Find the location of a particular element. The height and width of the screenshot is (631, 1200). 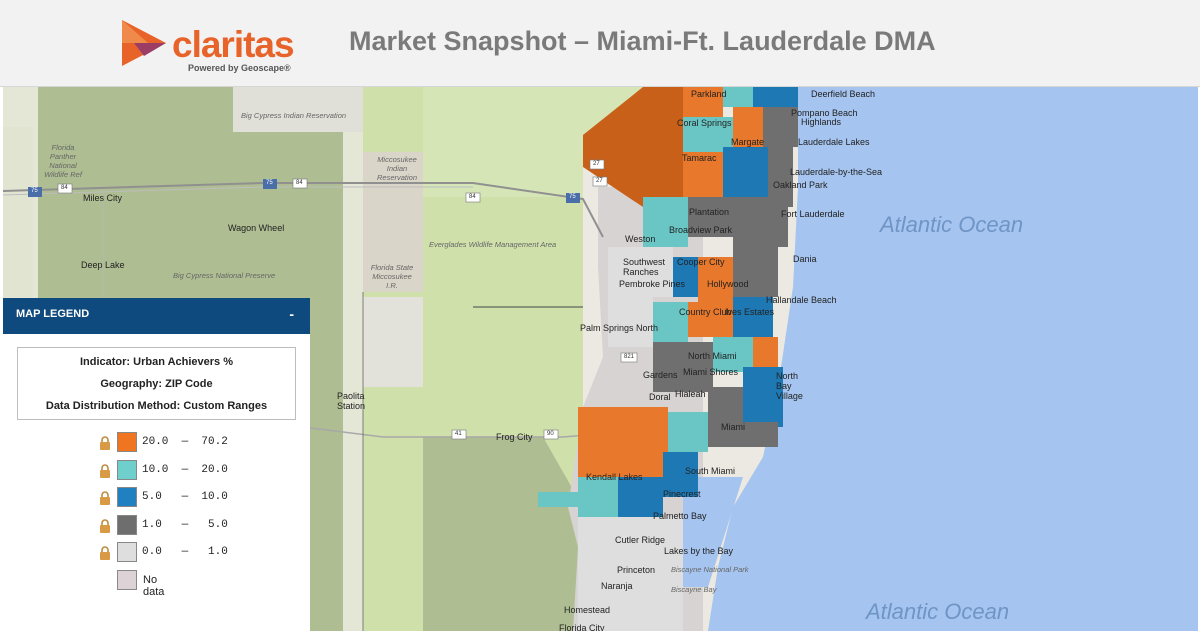

legend-range-label: 5.0 — 10.0 is located at coordinates (185, 497).